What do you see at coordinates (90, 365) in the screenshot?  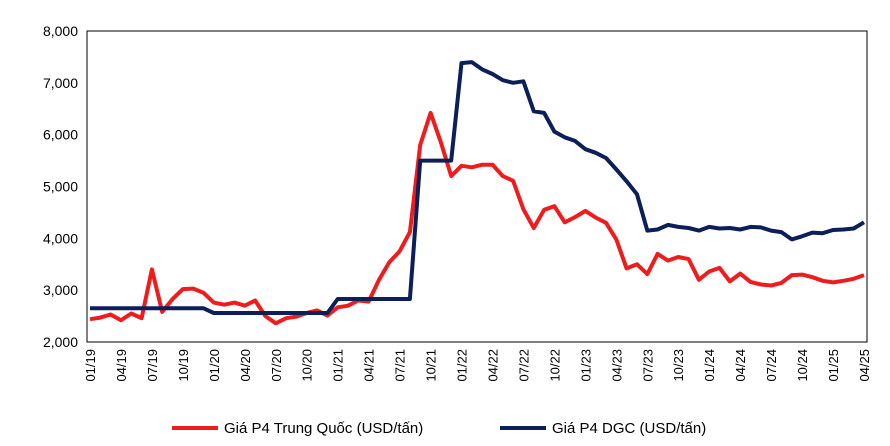 I see `x-tick-label: 01/19` at bounding box center [90, 365].